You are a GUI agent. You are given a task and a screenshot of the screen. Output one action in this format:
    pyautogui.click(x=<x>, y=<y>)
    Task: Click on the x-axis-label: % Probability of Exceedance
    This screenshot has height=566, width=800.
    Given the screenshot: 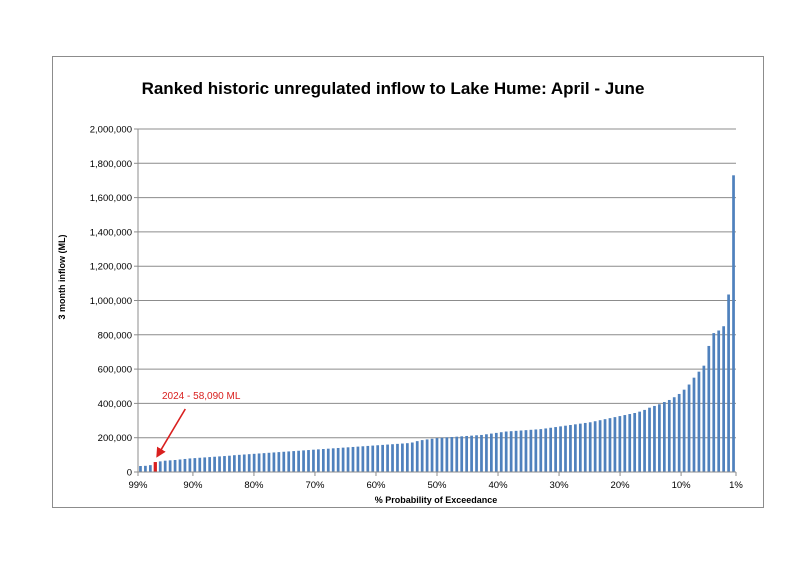 What is the action you would take?
    pyautogui.click(x=436, y=500)
    